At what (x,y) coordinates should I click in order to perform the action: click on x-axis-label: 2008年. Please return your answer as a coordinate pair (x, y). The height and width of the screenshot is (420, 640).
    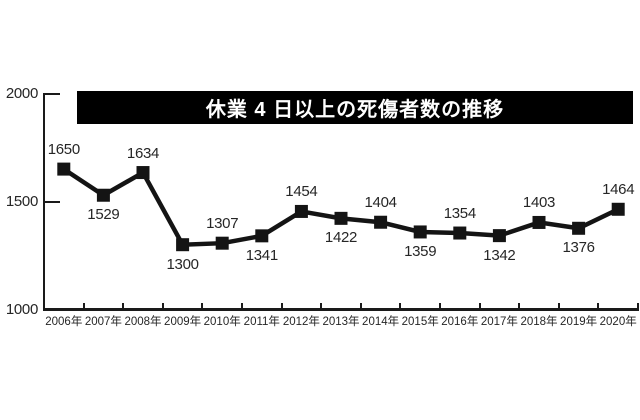
    Looking at the image, I should click on (143, 322).